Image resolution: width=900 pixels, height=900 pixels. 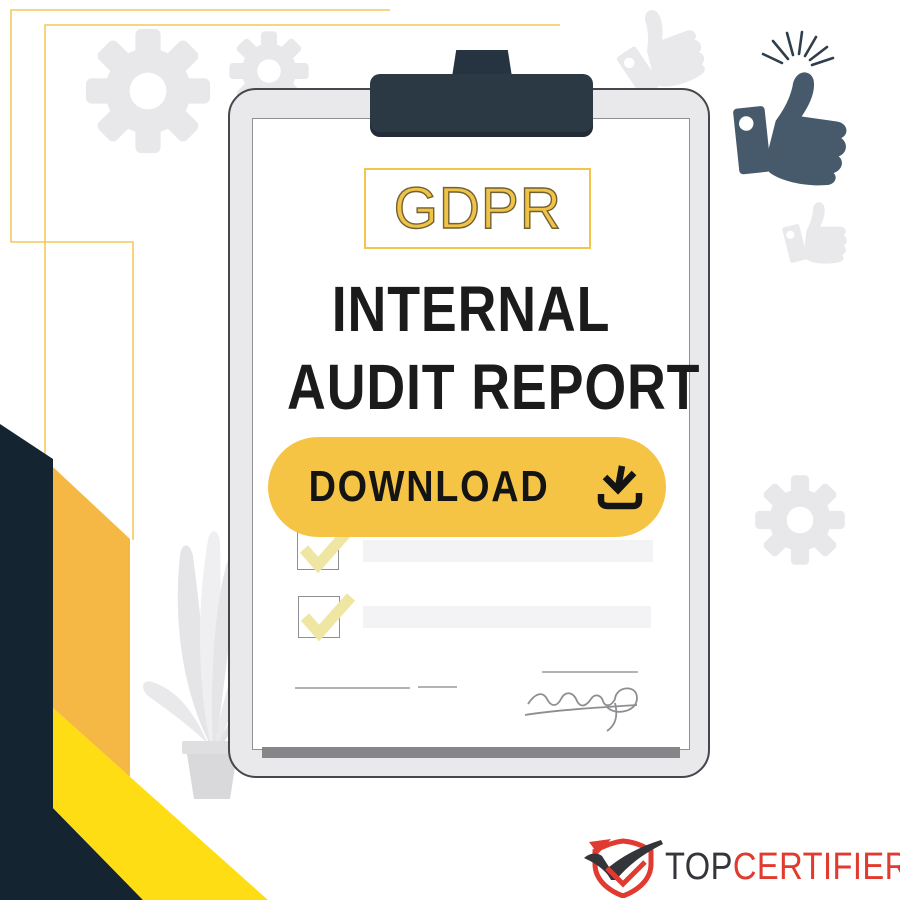 I want to click on title-line-2: AUDIT REPORT, so click(x=494, y=387).